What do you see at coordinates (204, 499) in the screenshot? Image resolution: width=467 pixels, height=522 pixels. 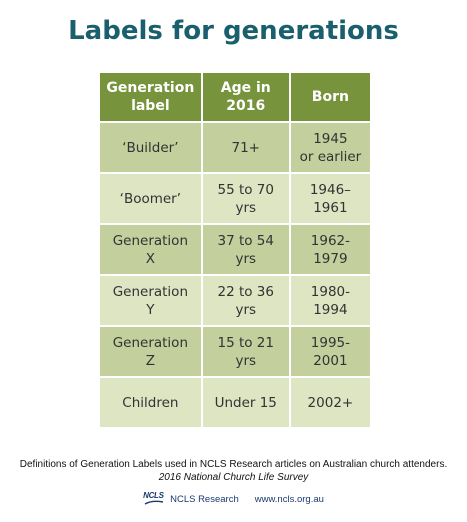 I see `footer-org-name: NCLS Research` at bounding box center [204, 499].